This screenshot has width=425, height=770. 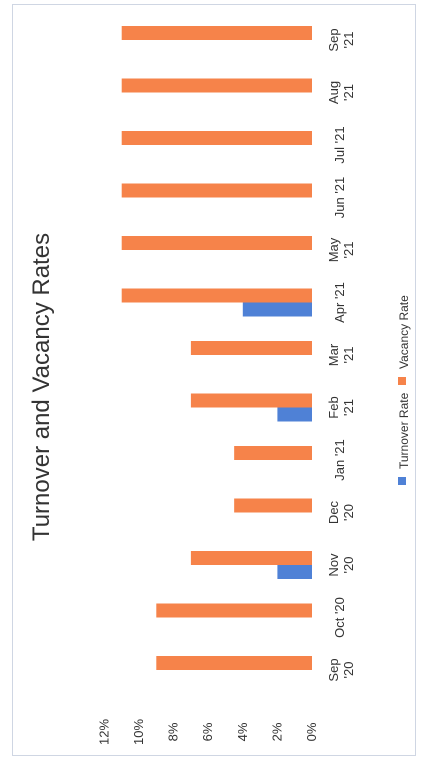 I want to click on tick-label: 8%, so click(x=173, y=731).